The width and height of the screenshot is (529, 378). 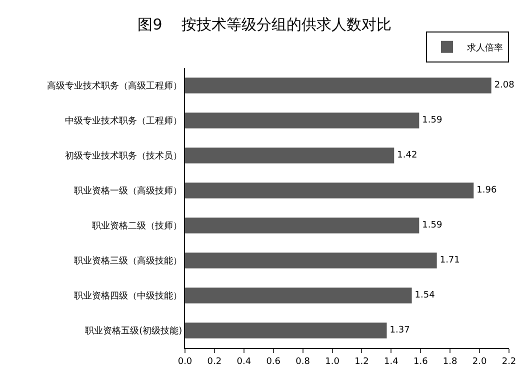 I want to click on x-tick-label: 2.0, so click(x=479, y=361).